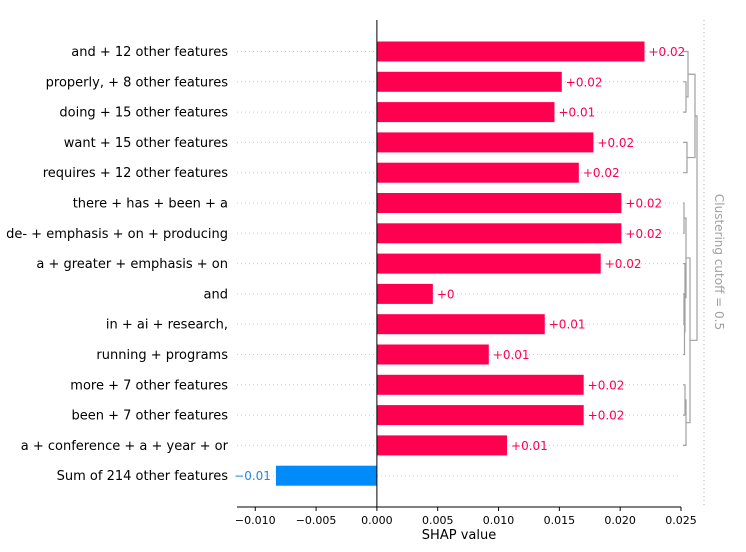 The image size is (746, 552). What do you see at coordinates (620, 520) in the screenshot?
I see `x-tick-label: 0.020` at bounding box center [620, 520].